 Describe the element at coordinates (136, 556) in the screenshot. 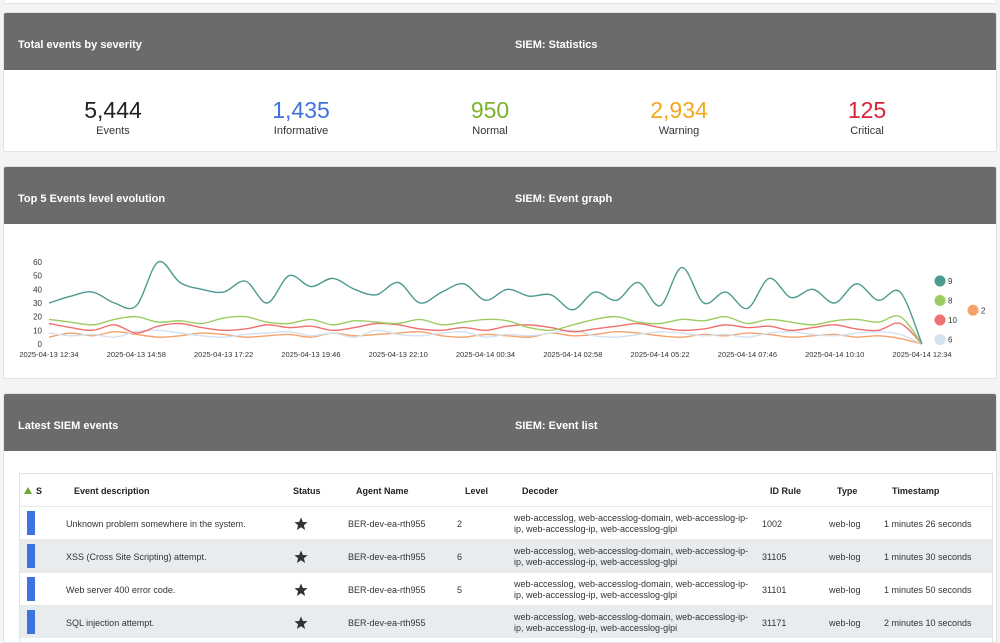

I see `table-cell: XSS (Cross Site Scripting) attempt.` at that location.